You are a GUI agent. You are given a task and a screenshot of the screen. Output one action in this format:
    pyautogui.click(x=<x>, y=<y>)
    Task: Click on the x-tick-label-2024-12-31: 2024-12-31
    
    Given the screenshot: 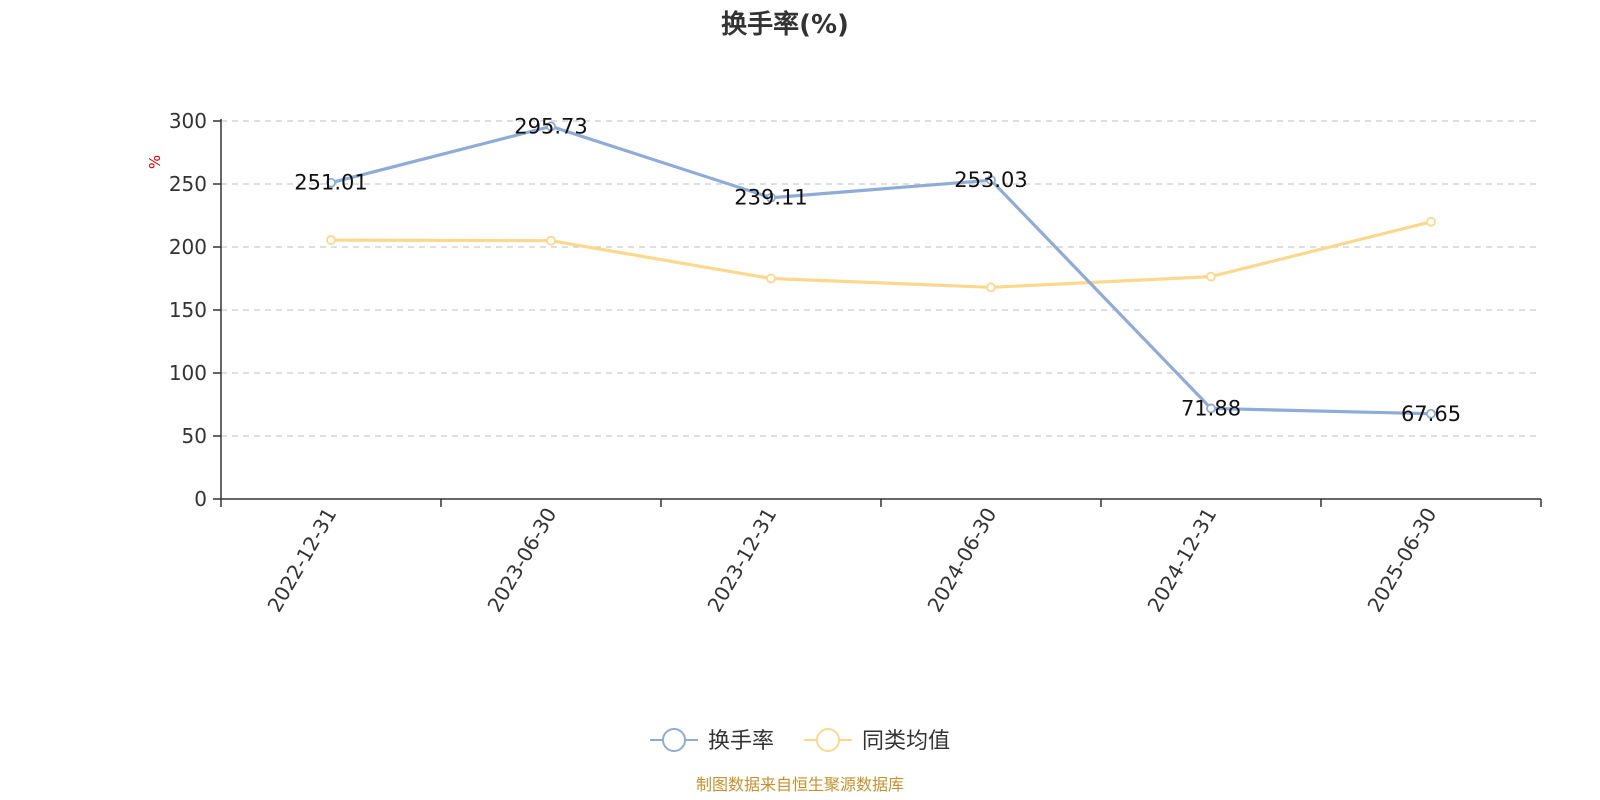 What is the action you would take?
    pyautogui.click(x=1181, y=560)
    